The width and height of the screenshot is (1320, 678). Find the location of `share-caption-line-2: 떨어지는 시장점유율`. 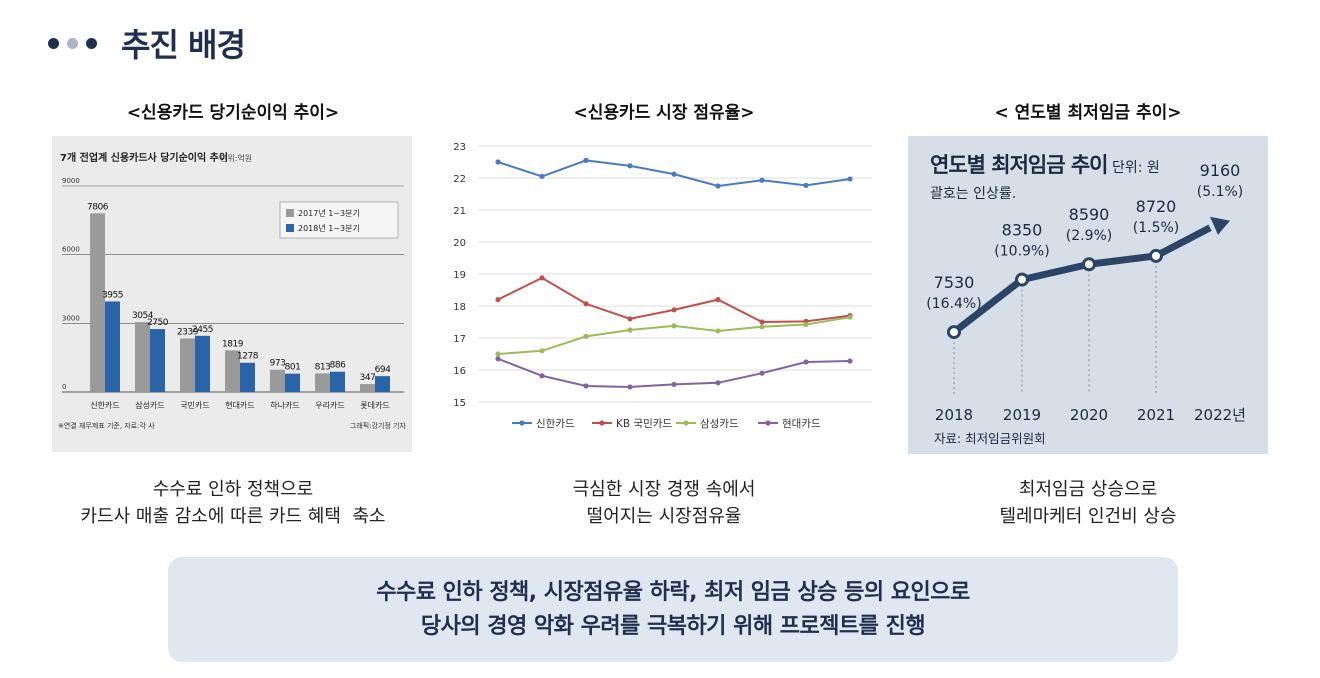

share-caption-line-2: 떨어지는 시장점유율 is located at coordinates (664, 516).